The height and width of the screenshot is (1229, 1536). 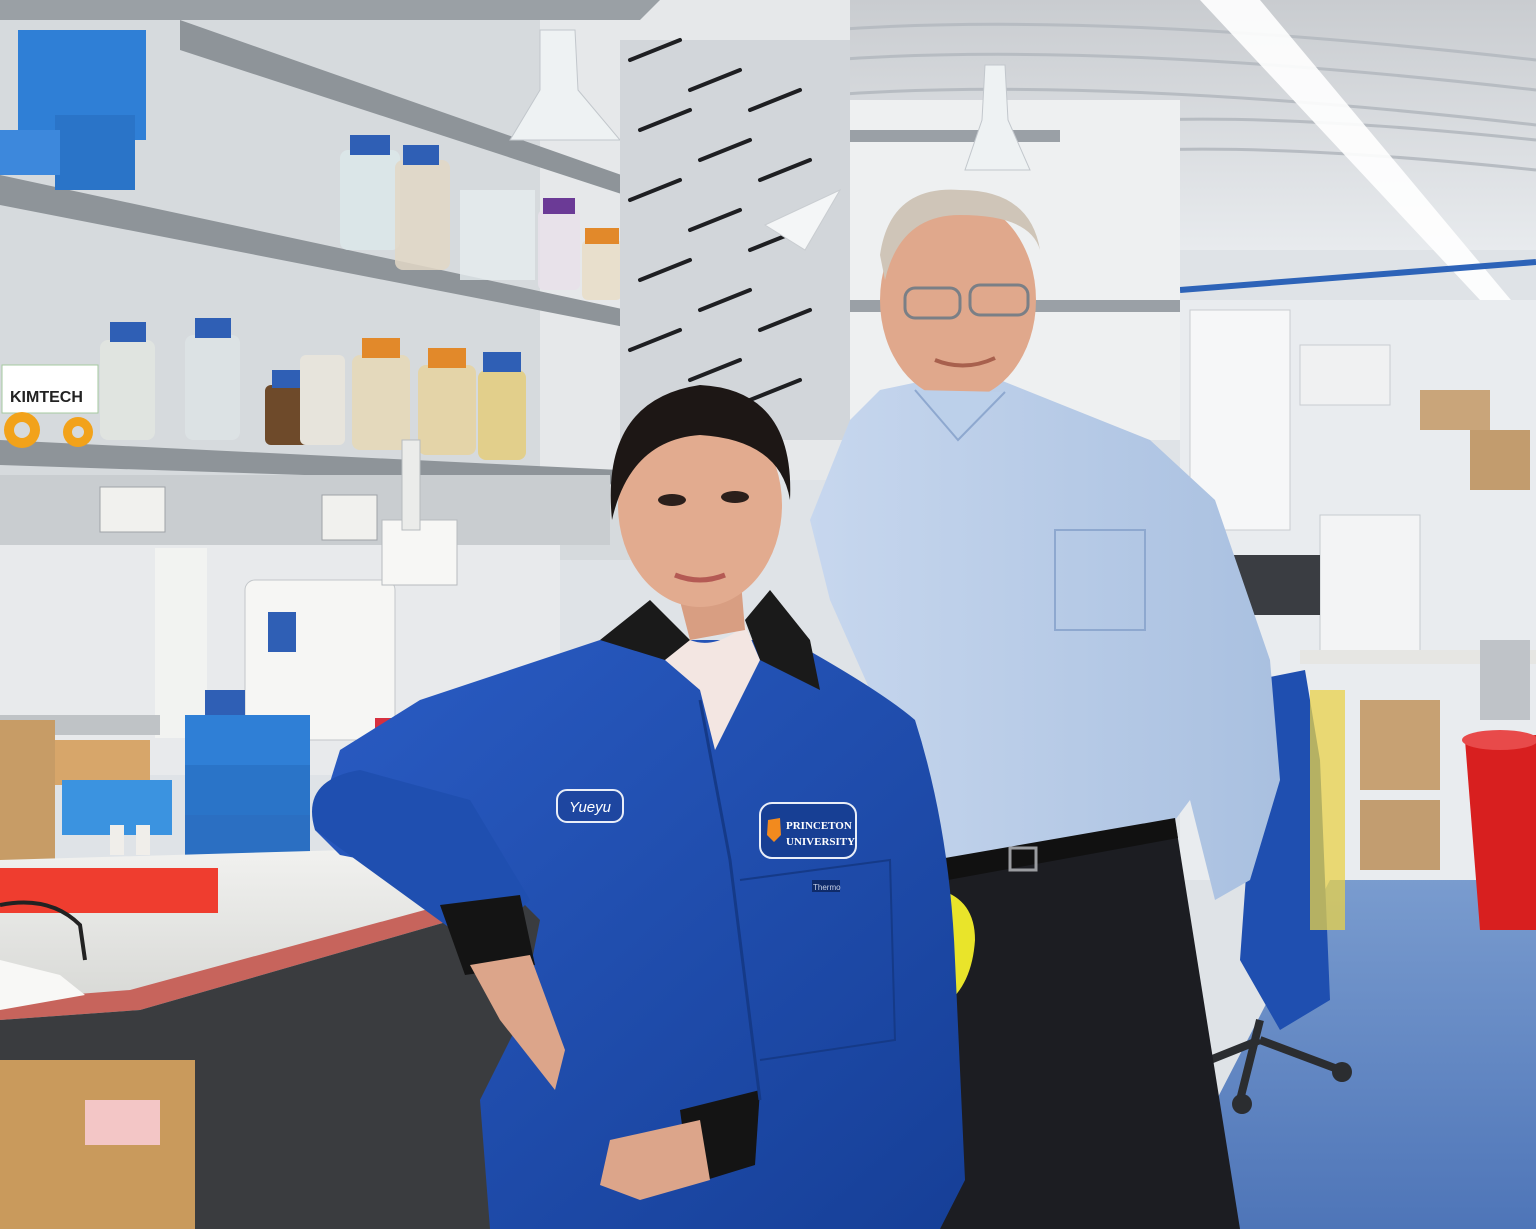 What do you see at coordinates (272, 1027) in the screenshot?
I see `benchtop` at bounding box center [272, 1027].